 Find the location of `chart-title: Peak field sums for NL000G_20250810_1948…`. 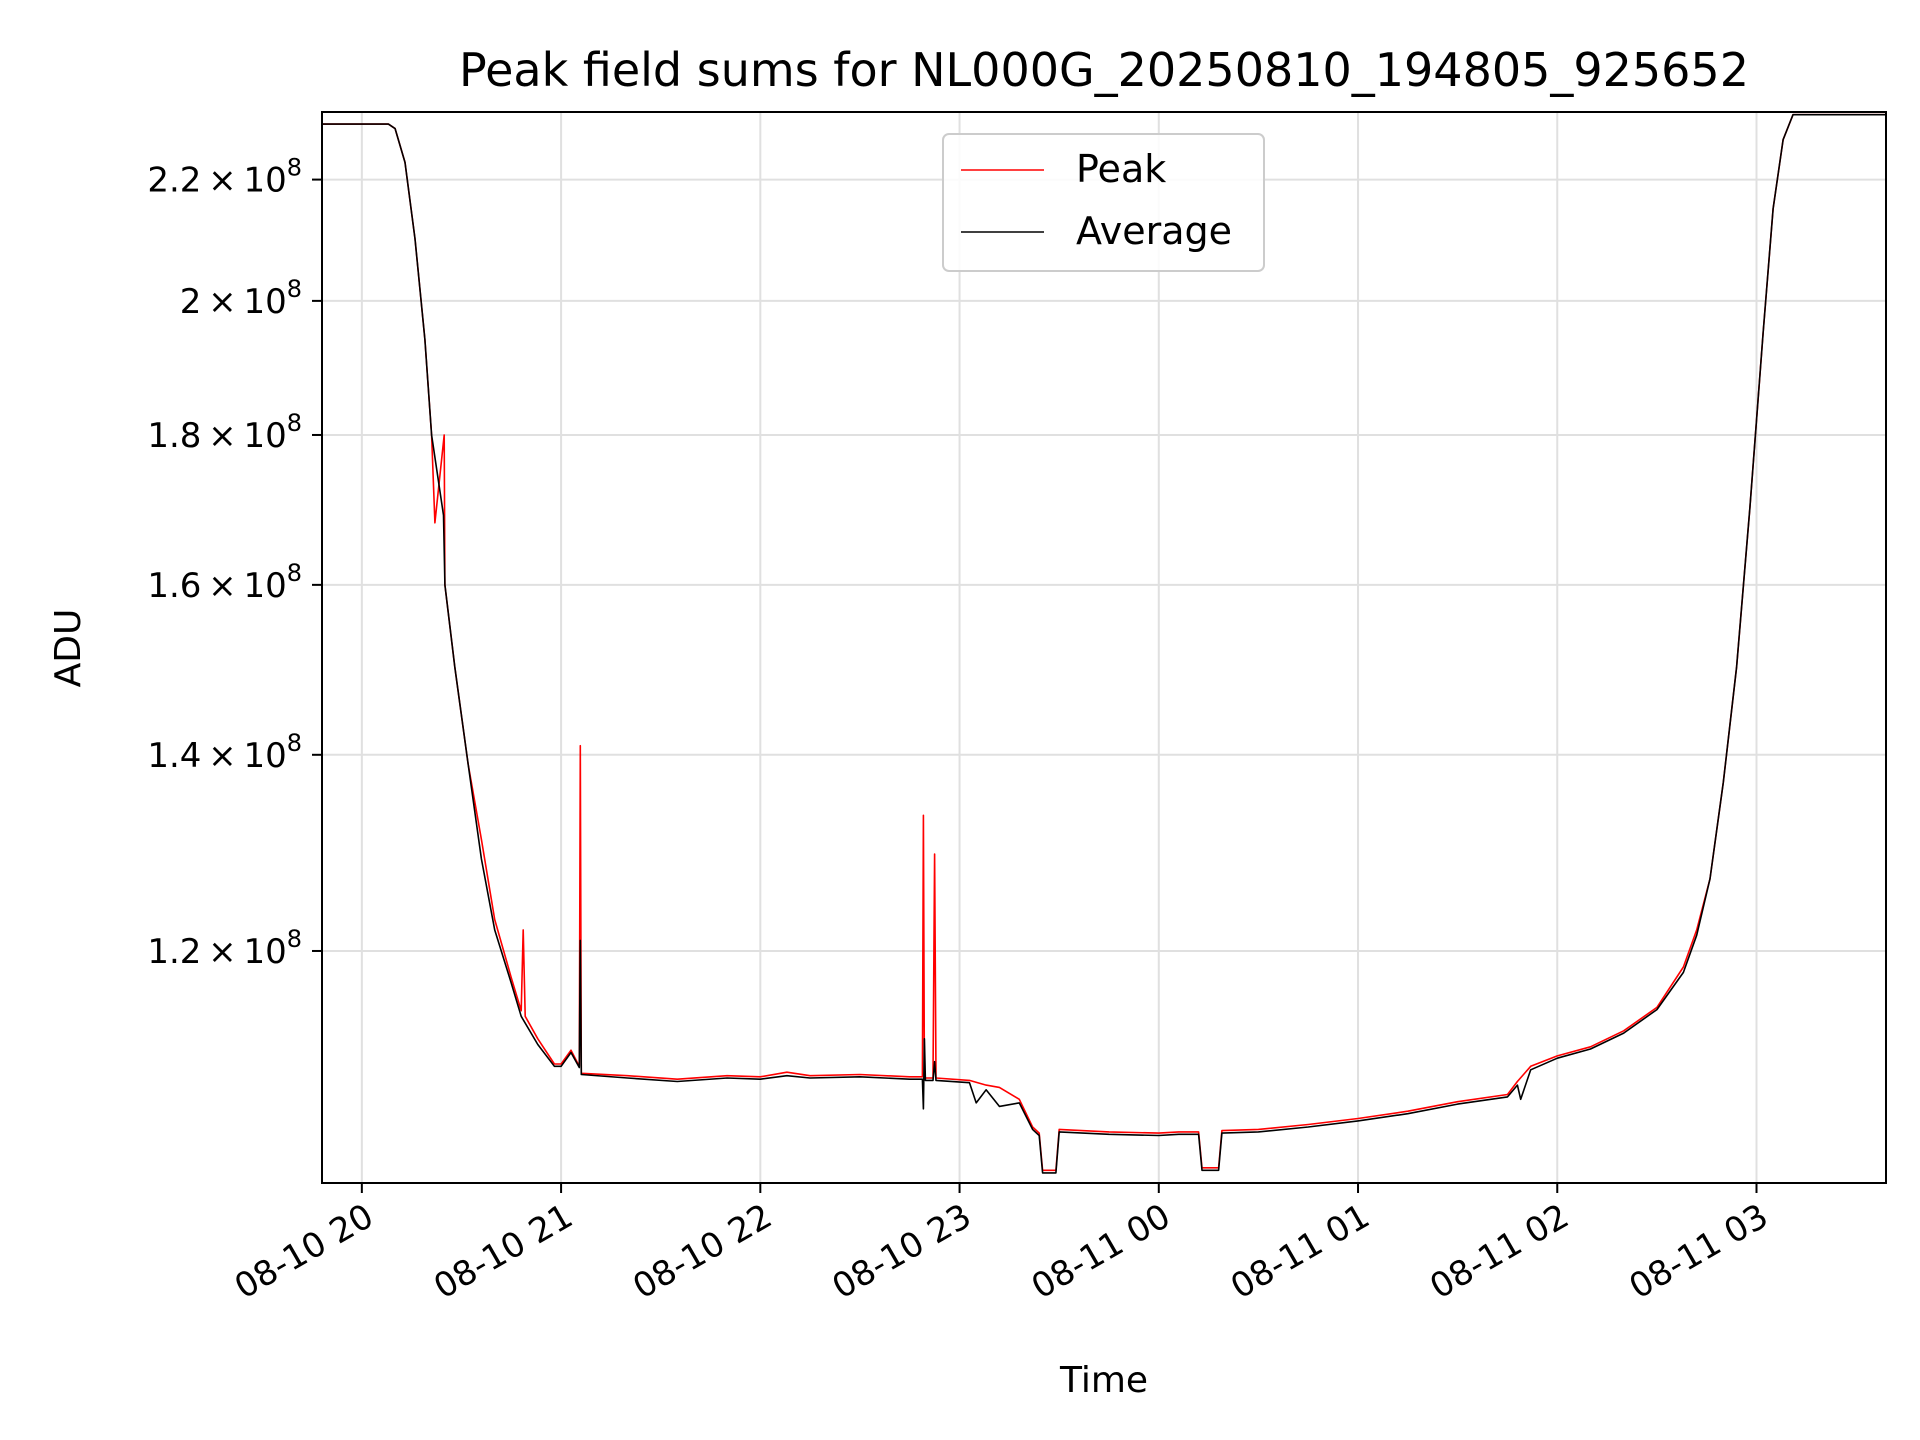

chart-title: Peak field sums for NL000G_20250810_1948… is located at coordinates (1104, 70).